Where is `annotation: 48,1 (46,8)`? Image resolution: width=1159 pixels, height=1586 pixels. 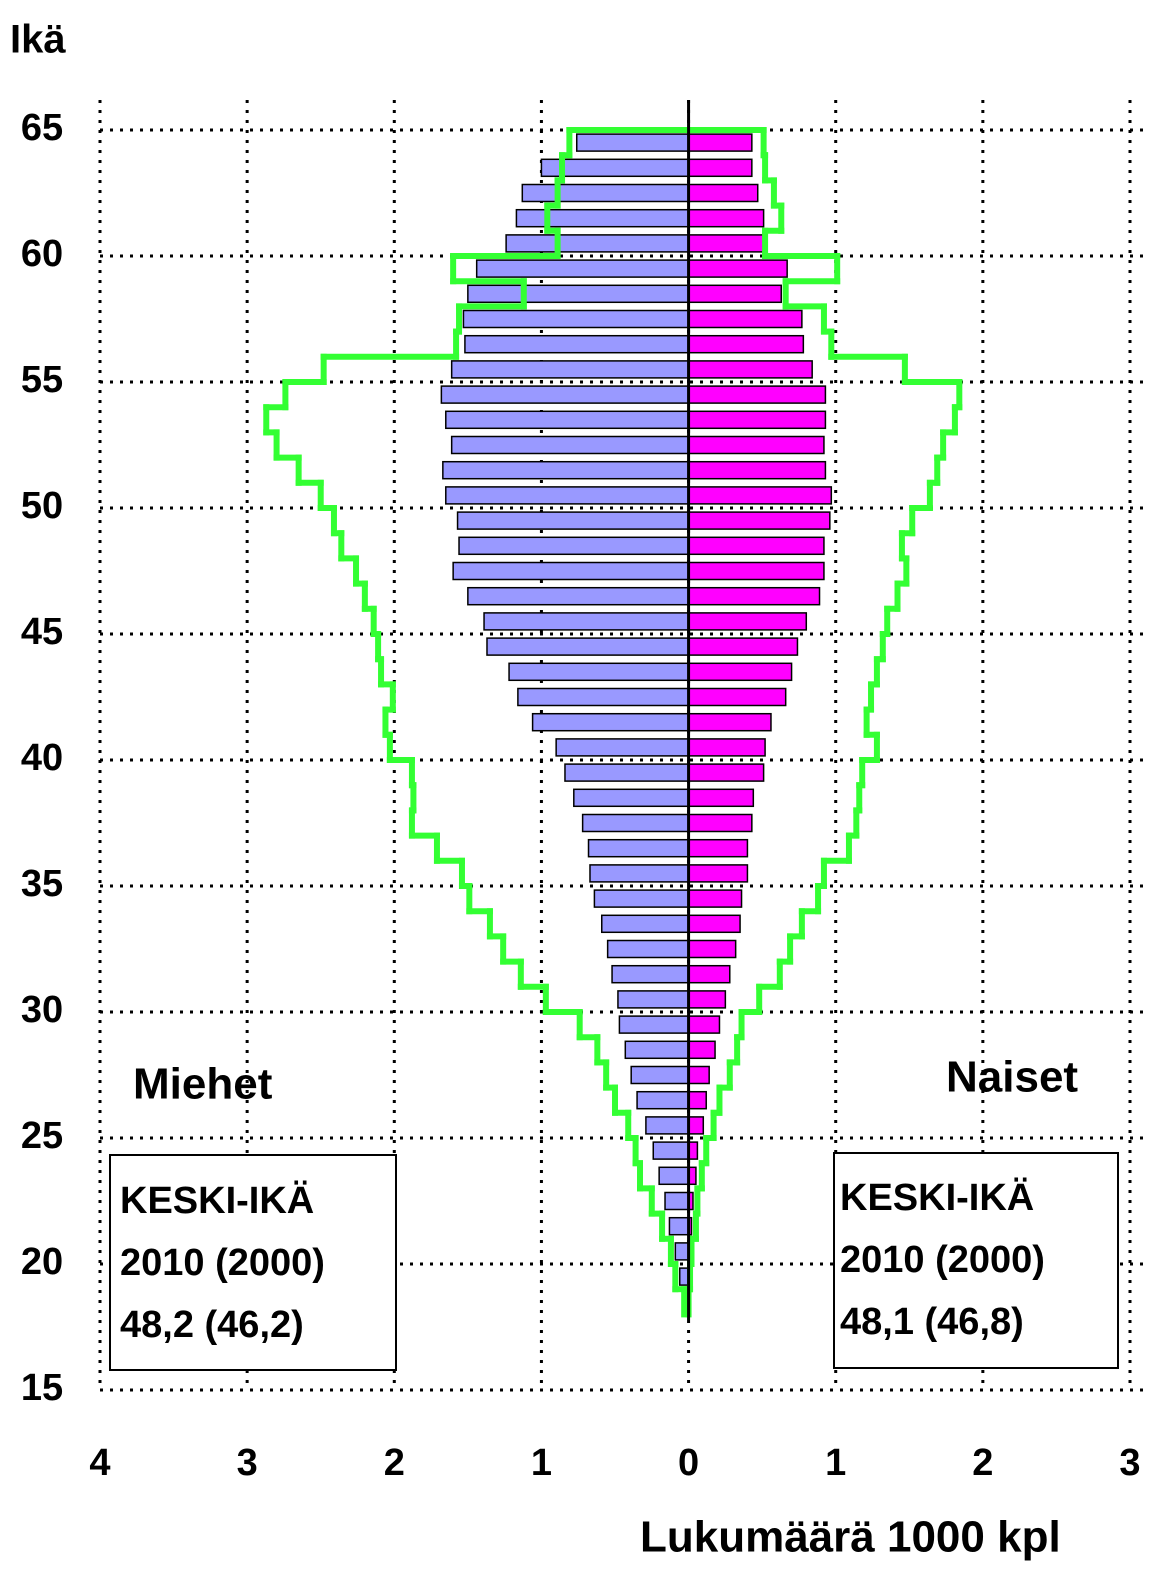 annotation: 48,1 (46,8) is located at coordinates (932, 1322).